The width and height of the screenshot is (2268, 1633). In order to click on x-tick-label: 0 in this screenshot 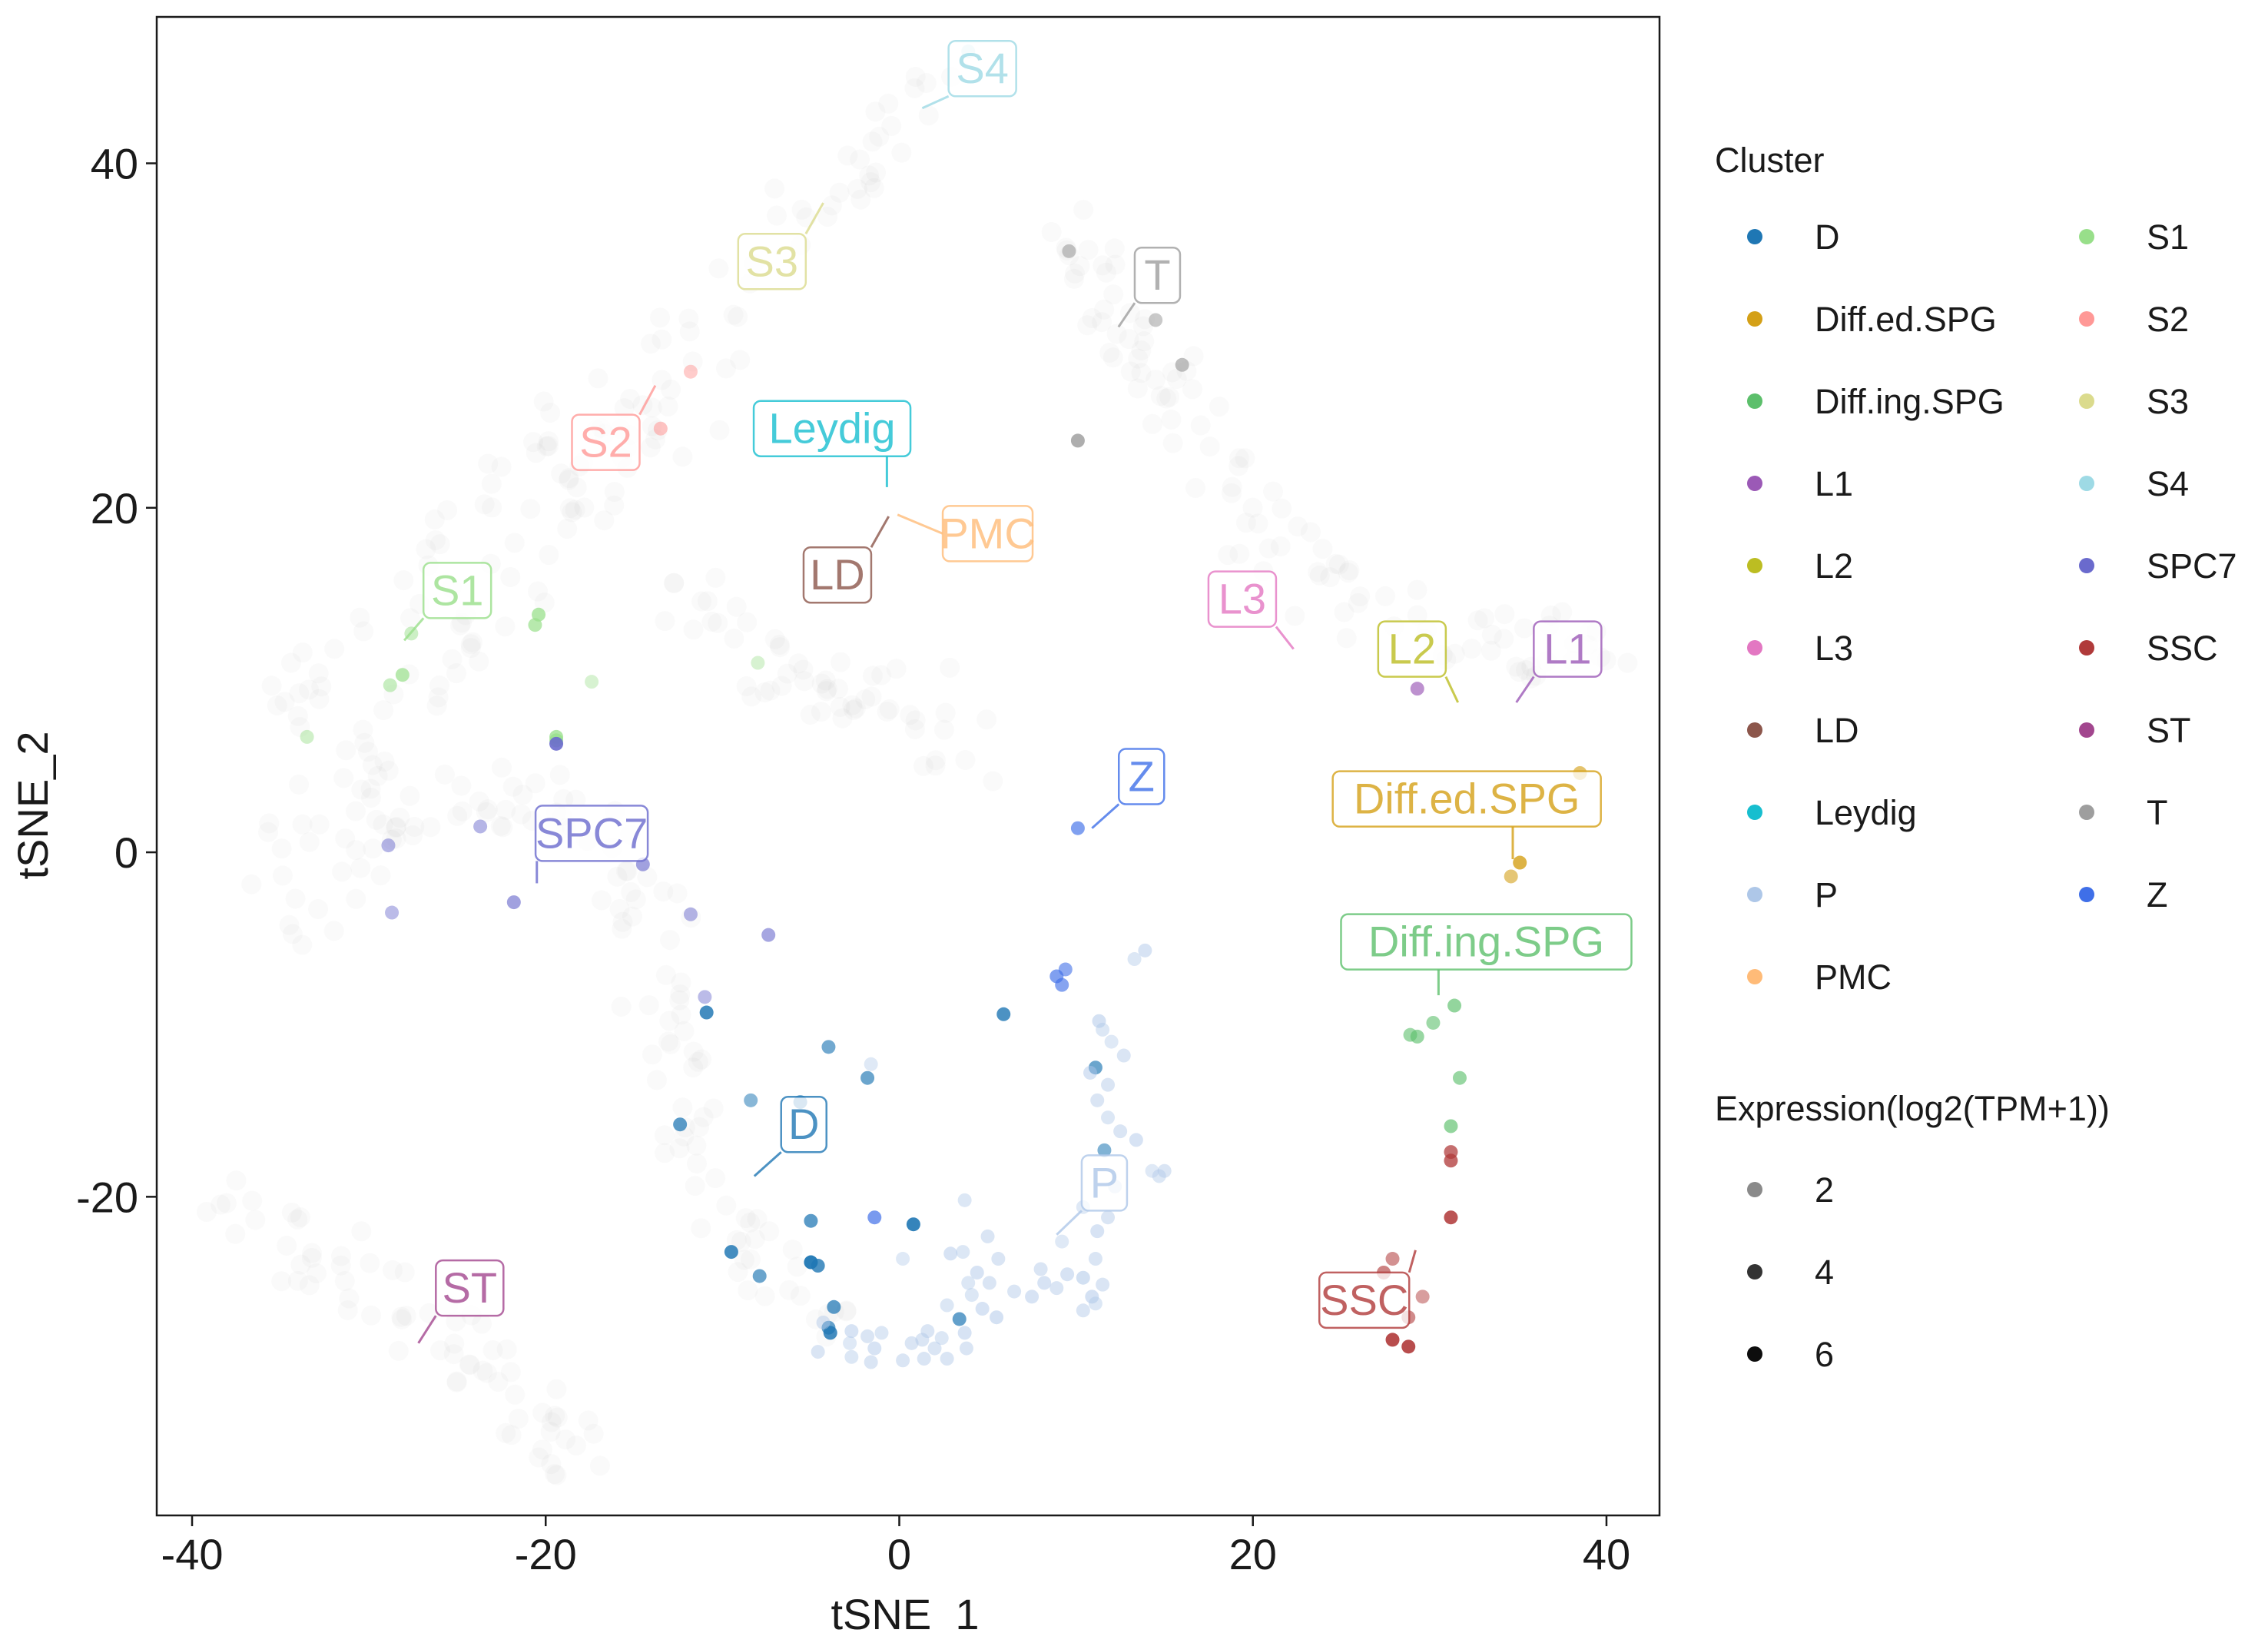, I will do `click(899, 1554)`.